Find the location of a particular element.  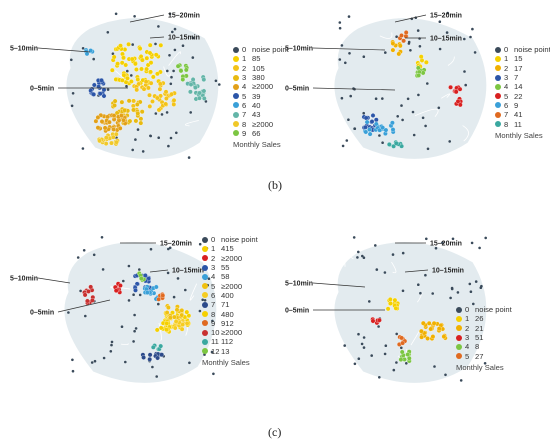

legend-item: 11 112 is located at coordinates (230, 341).